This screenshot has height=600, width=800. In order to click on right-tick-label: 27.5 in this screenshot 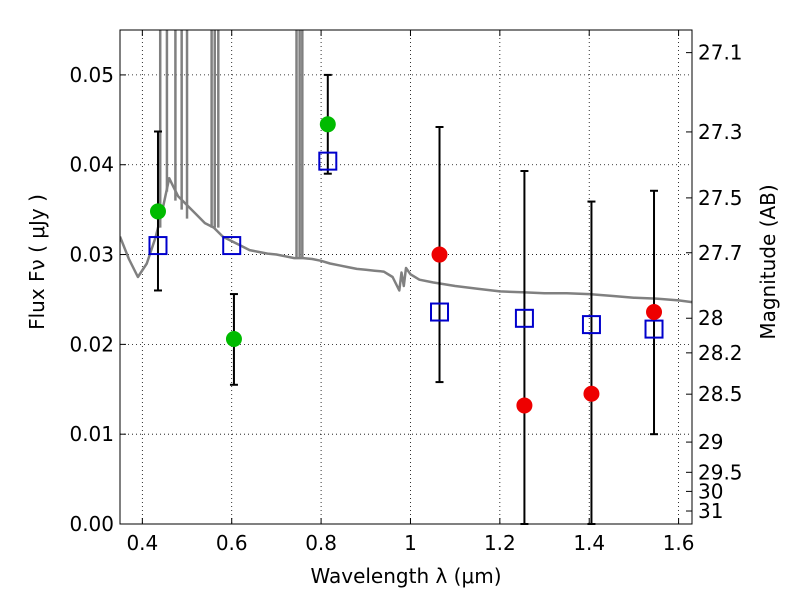, I will do `click(720, 198)`.